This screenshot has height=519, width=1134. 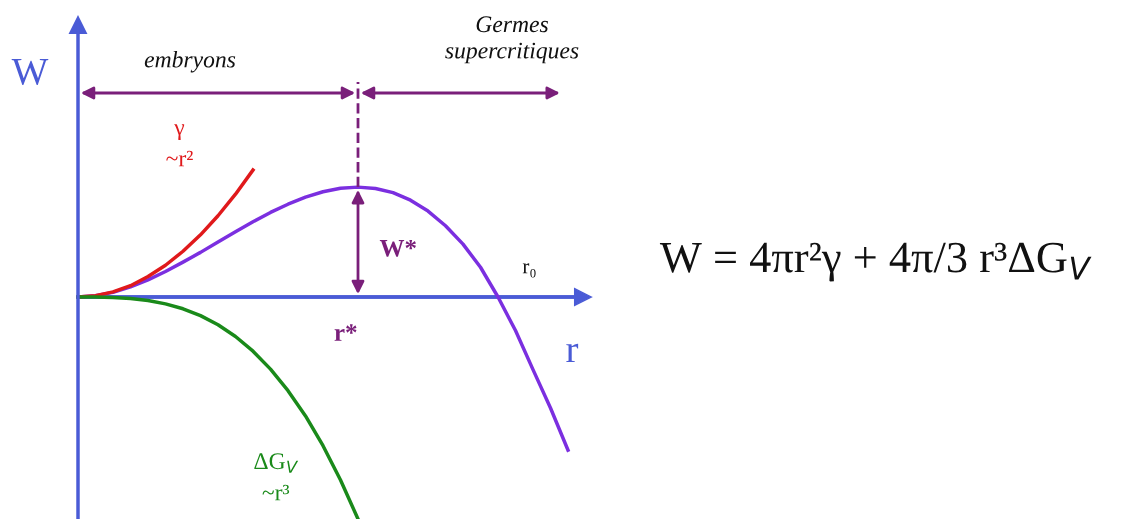 What do you see at coordinates (30, 71) in the screenshot?
I see `y-axis-title: W` at bounding box center [30, 71].